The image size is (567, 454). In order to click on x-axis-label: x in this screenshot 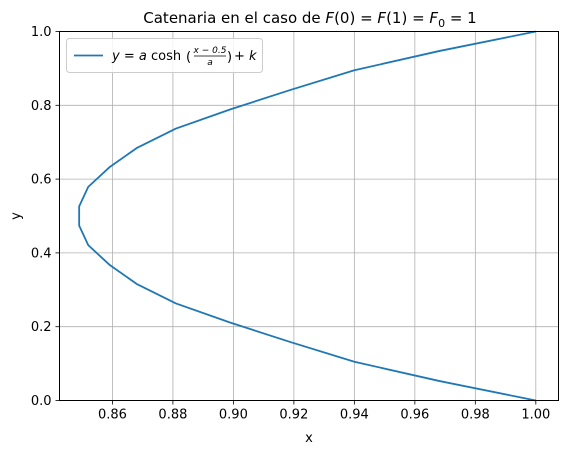, I will do `click(309, 438)`.